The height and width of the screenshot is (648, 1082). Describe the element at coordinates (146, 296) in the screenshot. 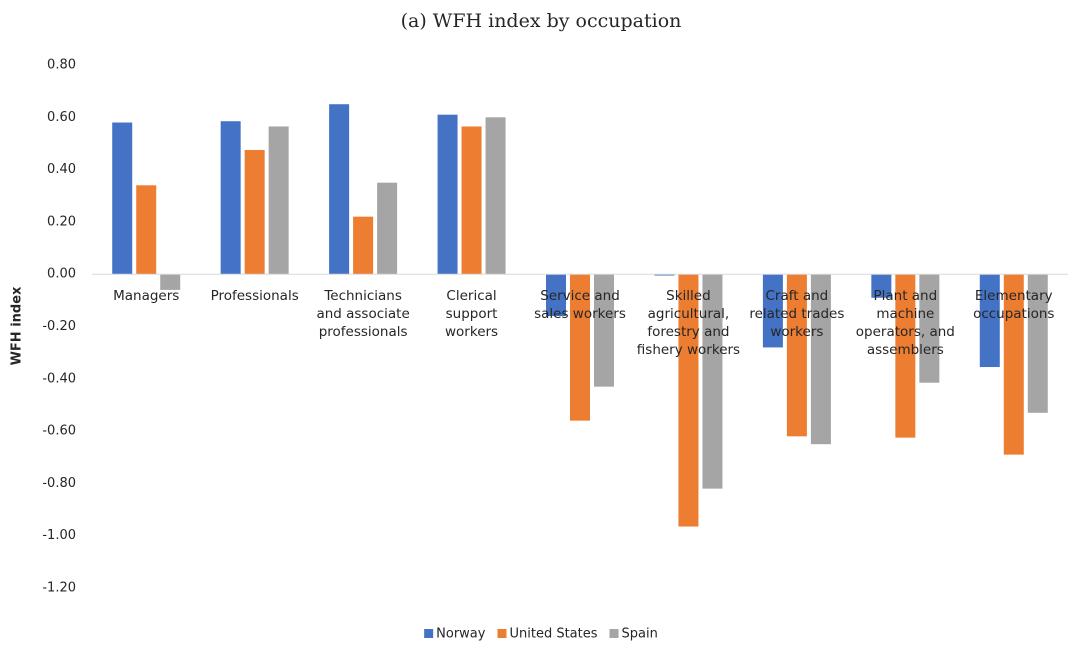

I see `x-tick-label: Managers` at that location.